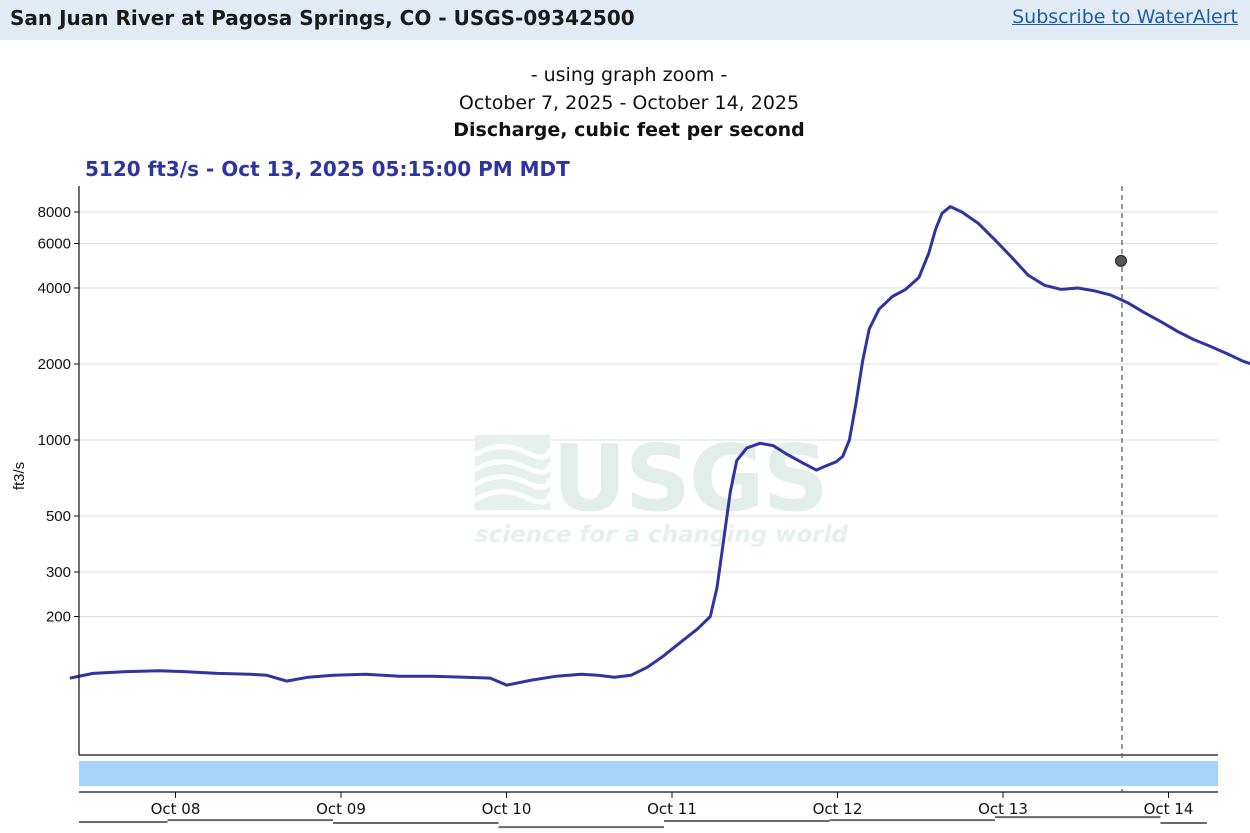 This screenshot has width=1250, height=833. What do you see at coordinates (838, 809) in the screenshot?
I see `x-tick-label: Oct 12` at bounding box center [838, 809].